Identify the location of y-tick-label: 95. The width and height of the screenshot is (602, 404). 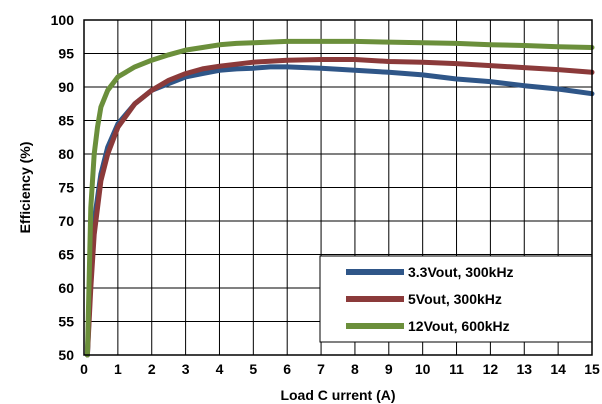
(66, 54).